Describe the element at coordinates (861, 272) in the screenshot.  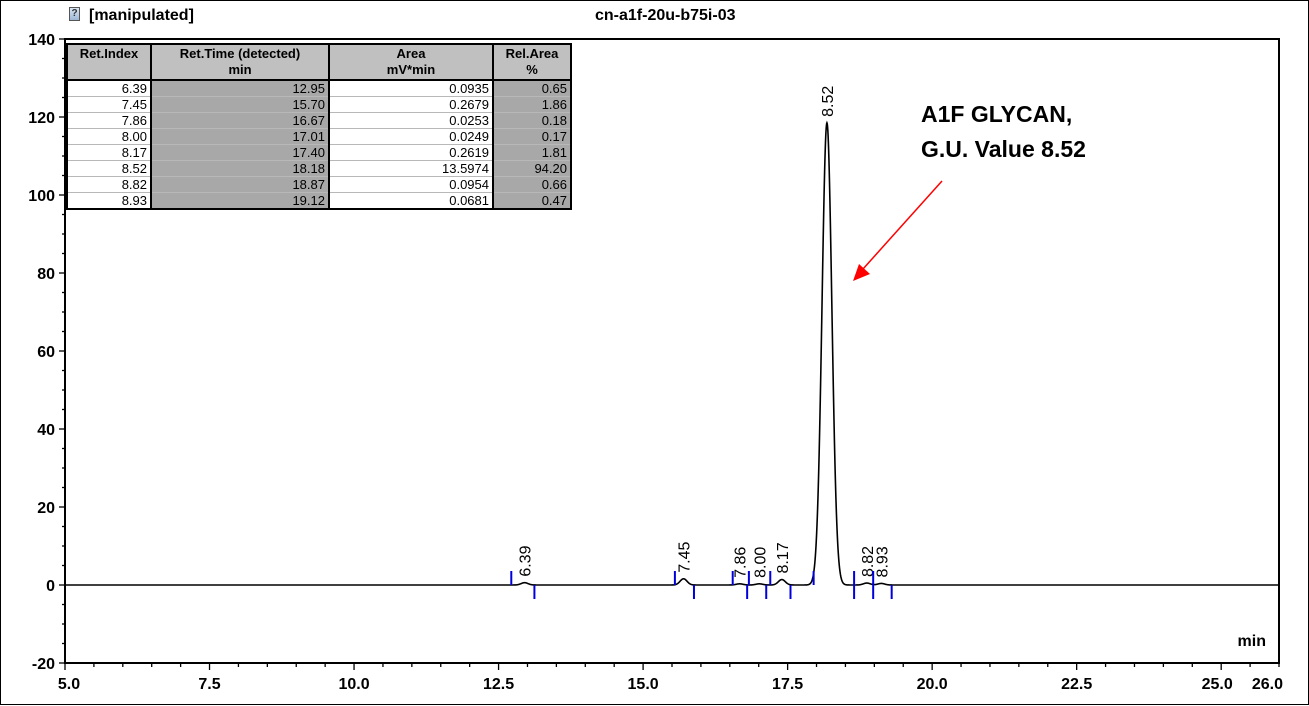
I see `annotation-arrowhead` at that location.